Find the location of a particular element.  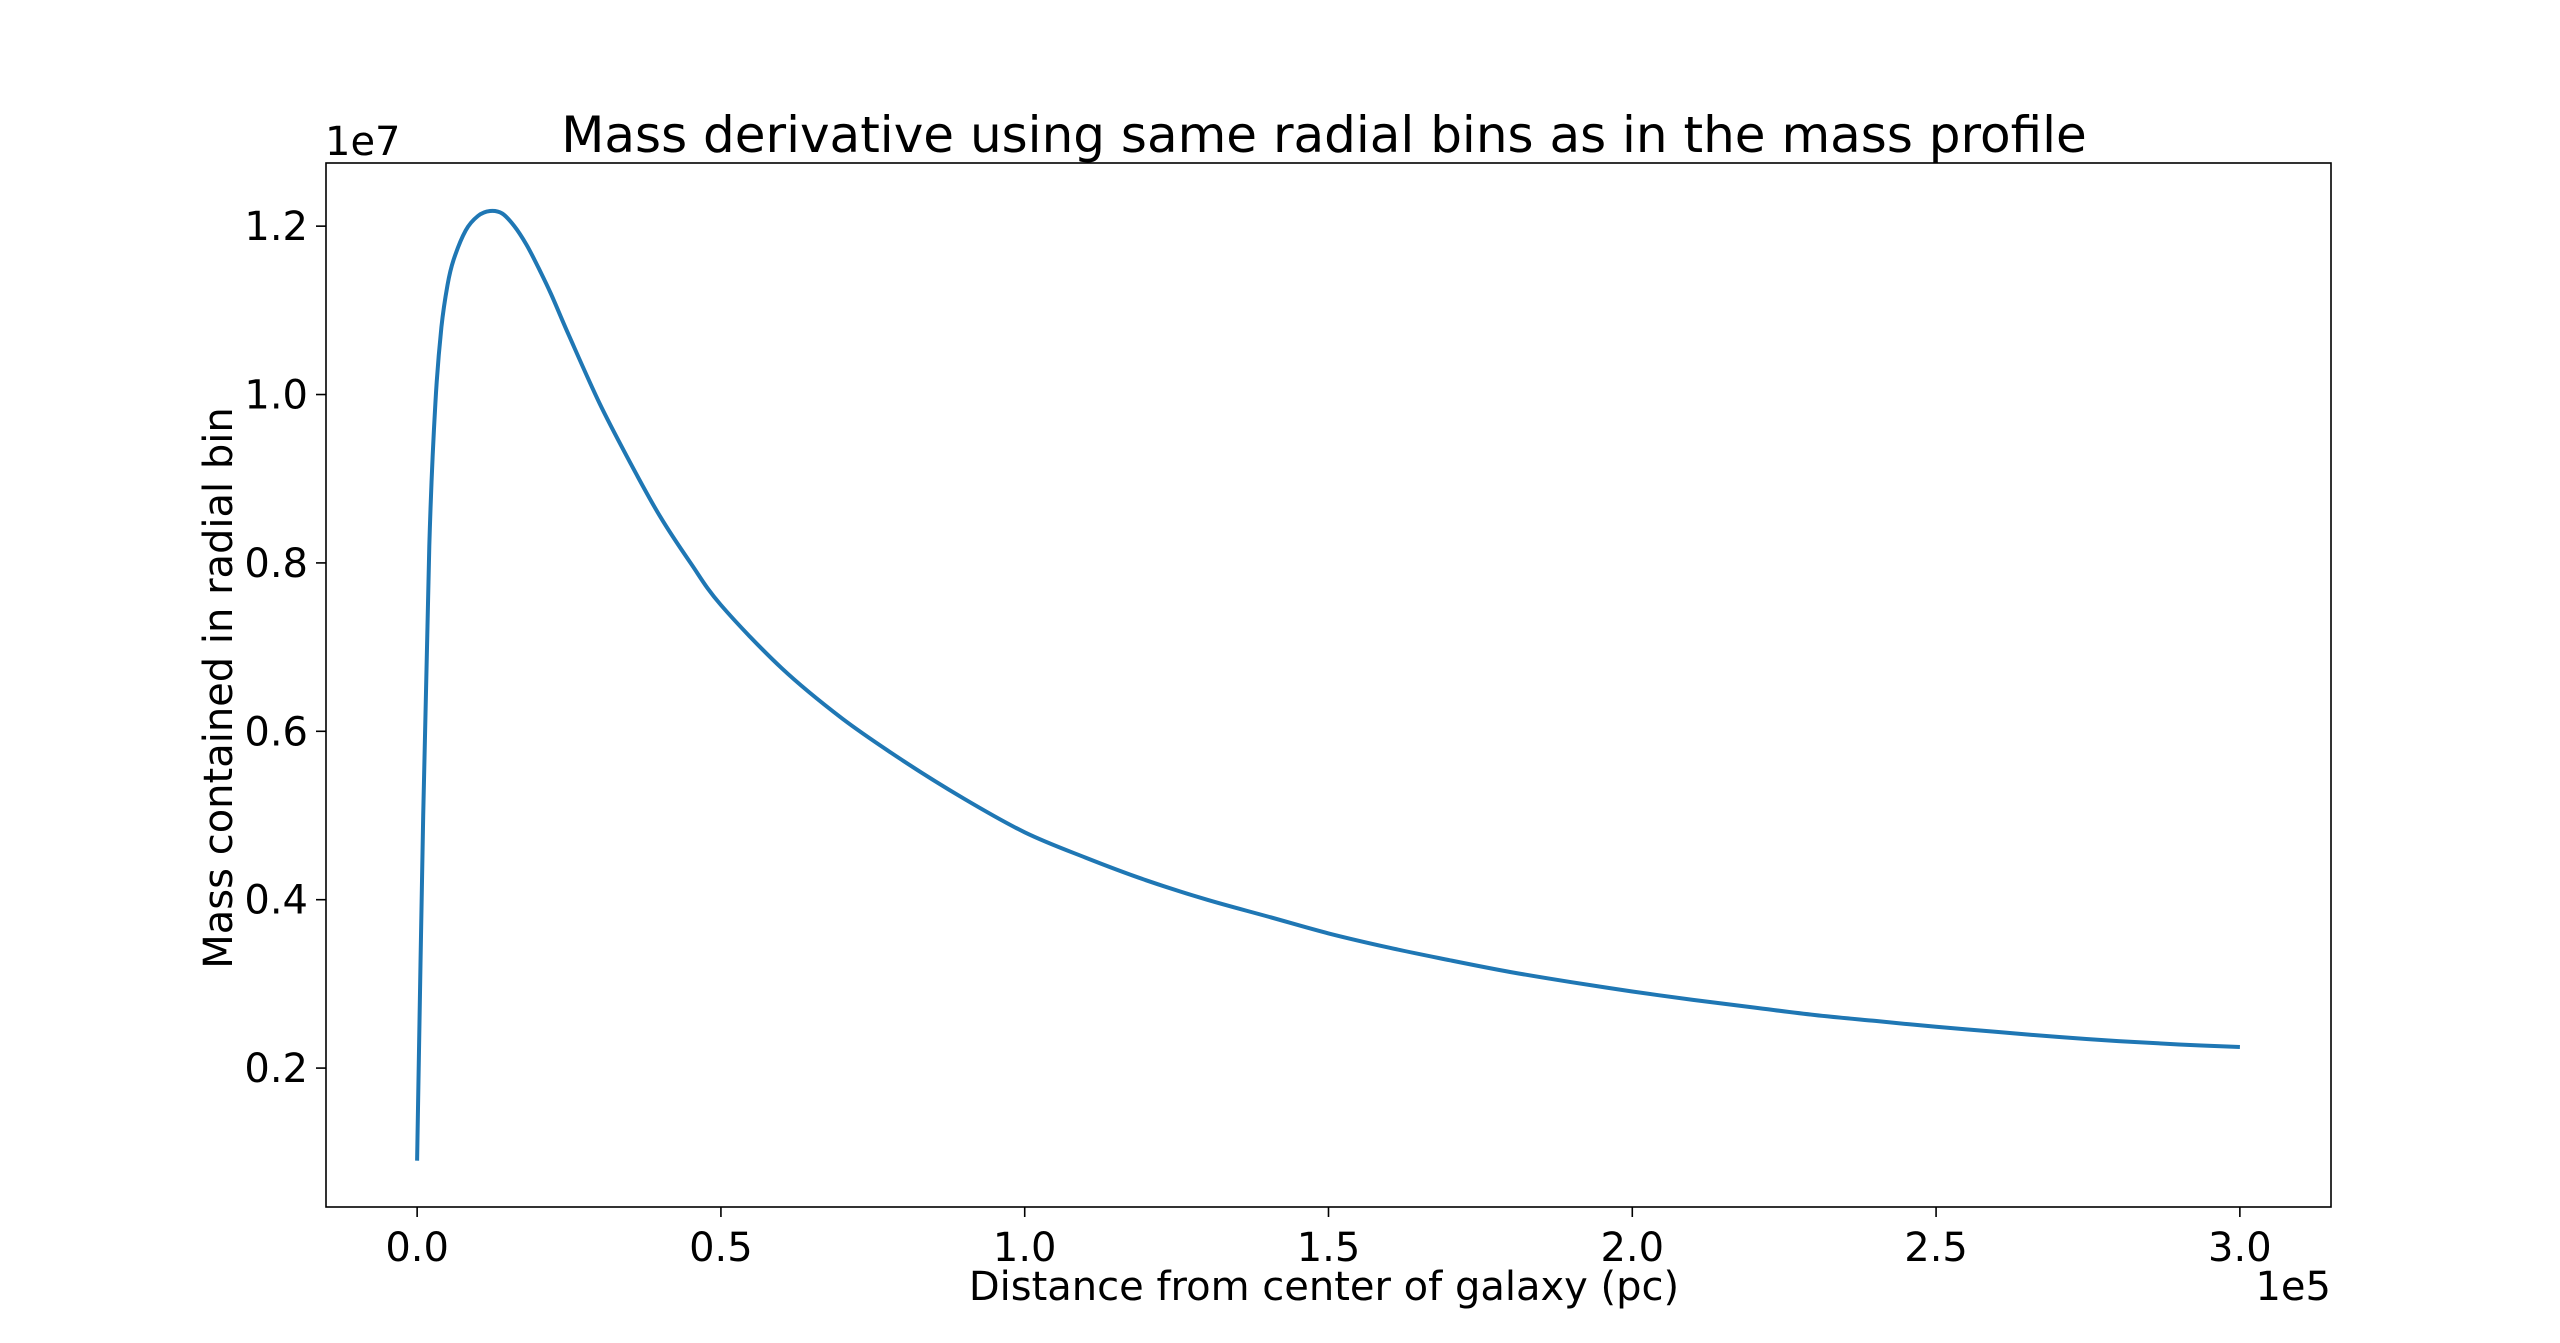

x-tick-label: 2.0 is located at coordinates (1632, 1248).